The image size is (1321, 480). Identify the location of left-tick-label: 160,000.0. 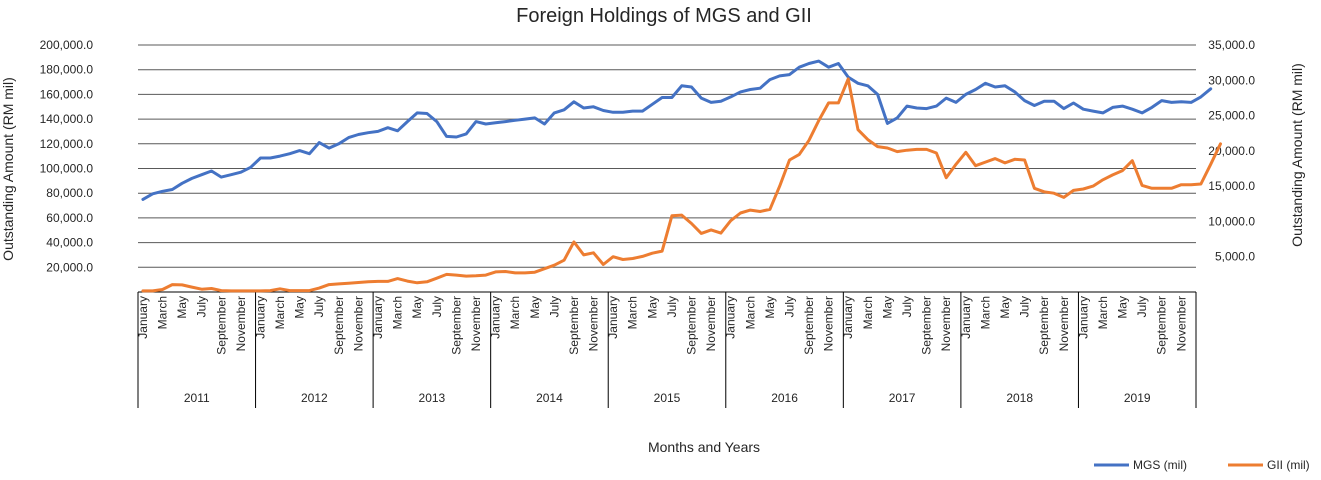
(67, 94).